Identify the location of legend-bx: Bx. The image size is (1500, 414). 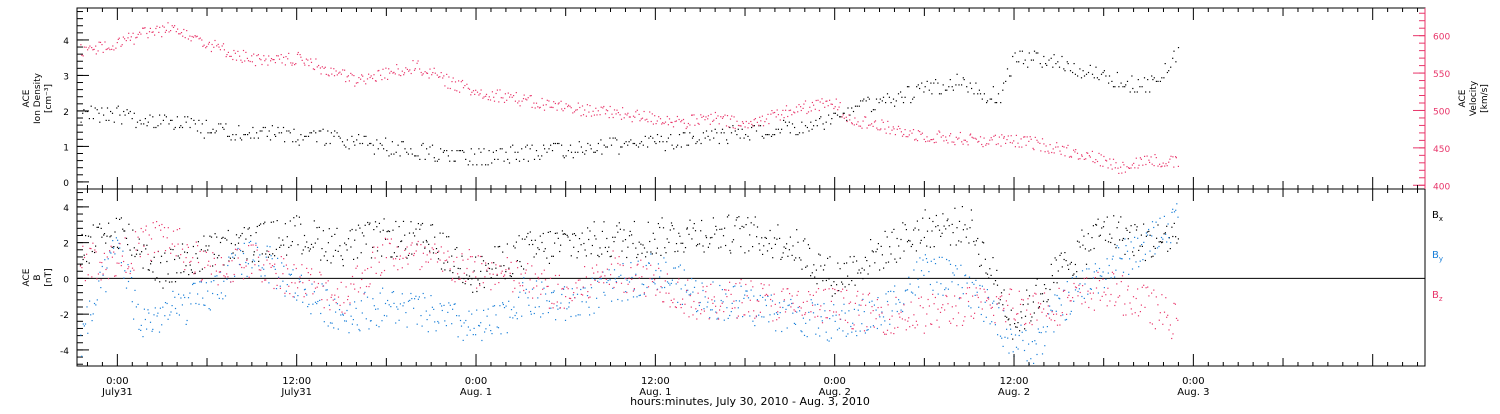
(1437, 216).